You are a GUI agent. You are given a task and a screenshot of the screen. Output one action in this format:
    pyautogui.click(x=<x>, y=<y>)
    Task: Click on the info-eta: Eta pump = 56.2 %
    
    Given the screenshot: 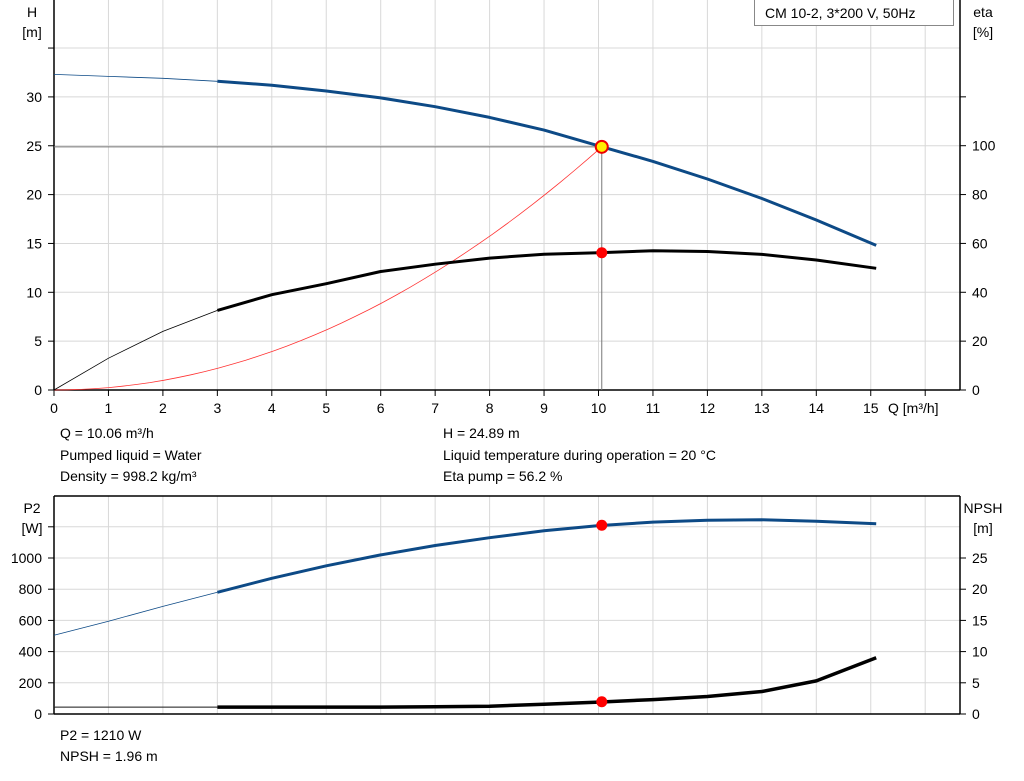 What is the action you would take?
    pyautogui.click(x=503, y=476)
    